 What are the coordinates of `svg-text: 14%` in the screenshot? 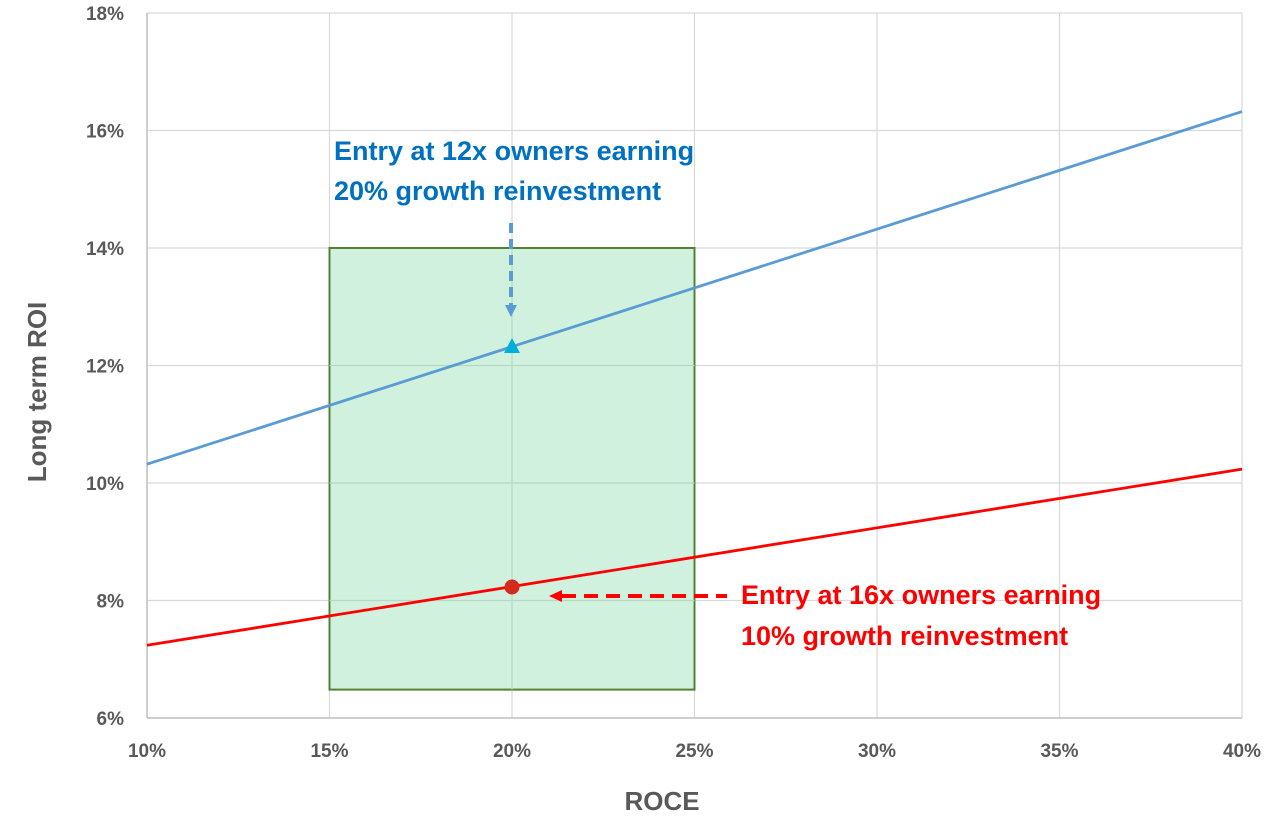 It's located at (105, 249).